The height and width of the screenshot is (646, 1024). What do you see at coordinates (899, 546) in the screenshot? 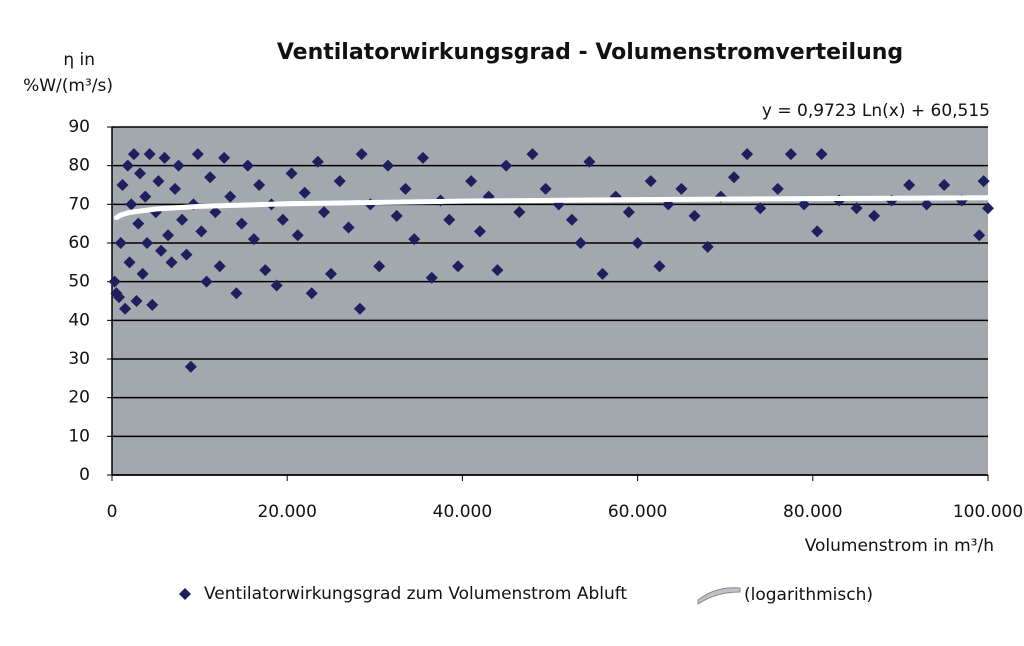
I see `x-axis-label: Volumenstrom in m³/h` at bounding box center [899, 546].